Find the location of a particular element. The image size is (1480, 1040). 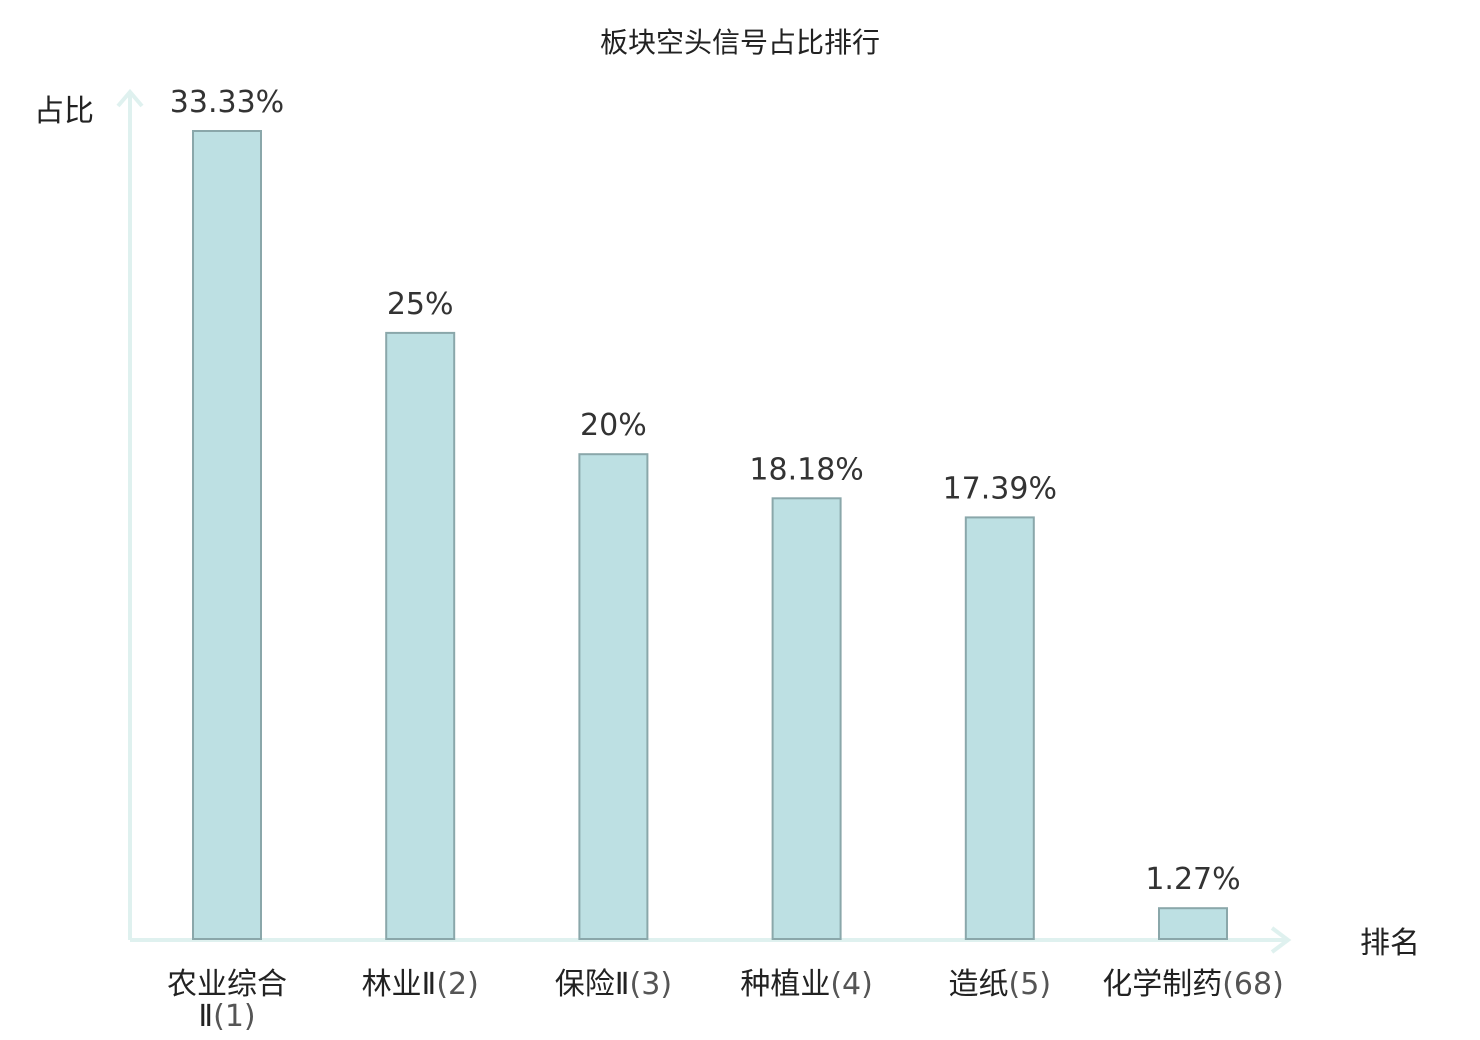

category-label-1: 农业综合 Ⅱ(1) is located at coordinates (227, 1000).